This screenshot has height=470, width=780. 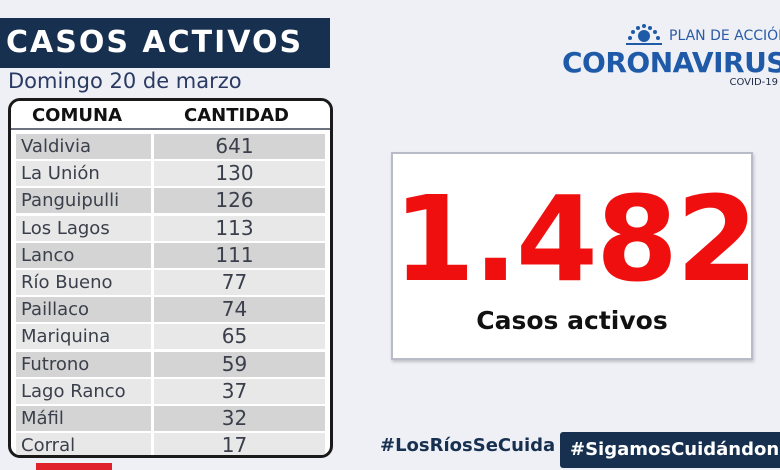 What do you see at coordinates (83, 391) in the screenshot?
I see `comuna-cell: Lago Ranco` at bounding box center [83, 391].